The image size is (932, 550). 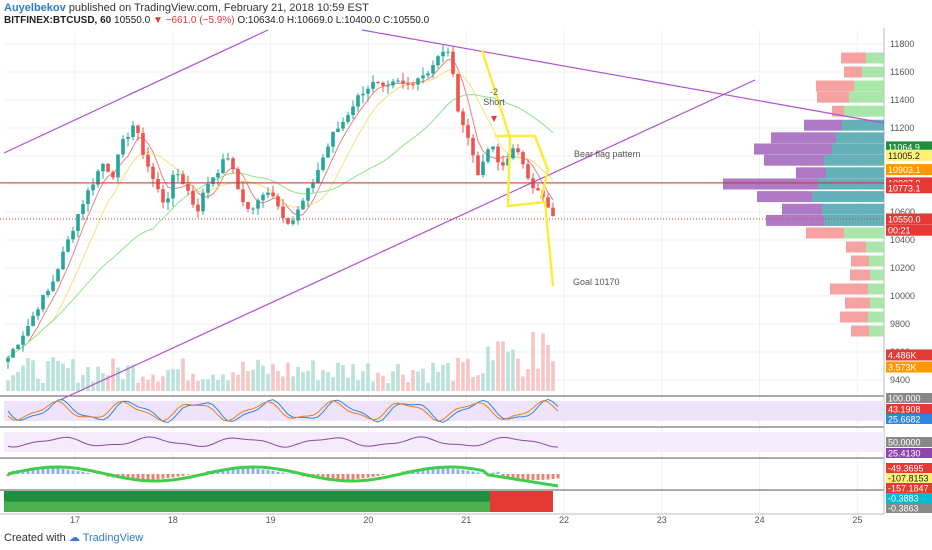 What do you see at coordinates (902, 296) in the screenshot?
I see `y-tick-label: 10000` at bounding box center [902, 296].